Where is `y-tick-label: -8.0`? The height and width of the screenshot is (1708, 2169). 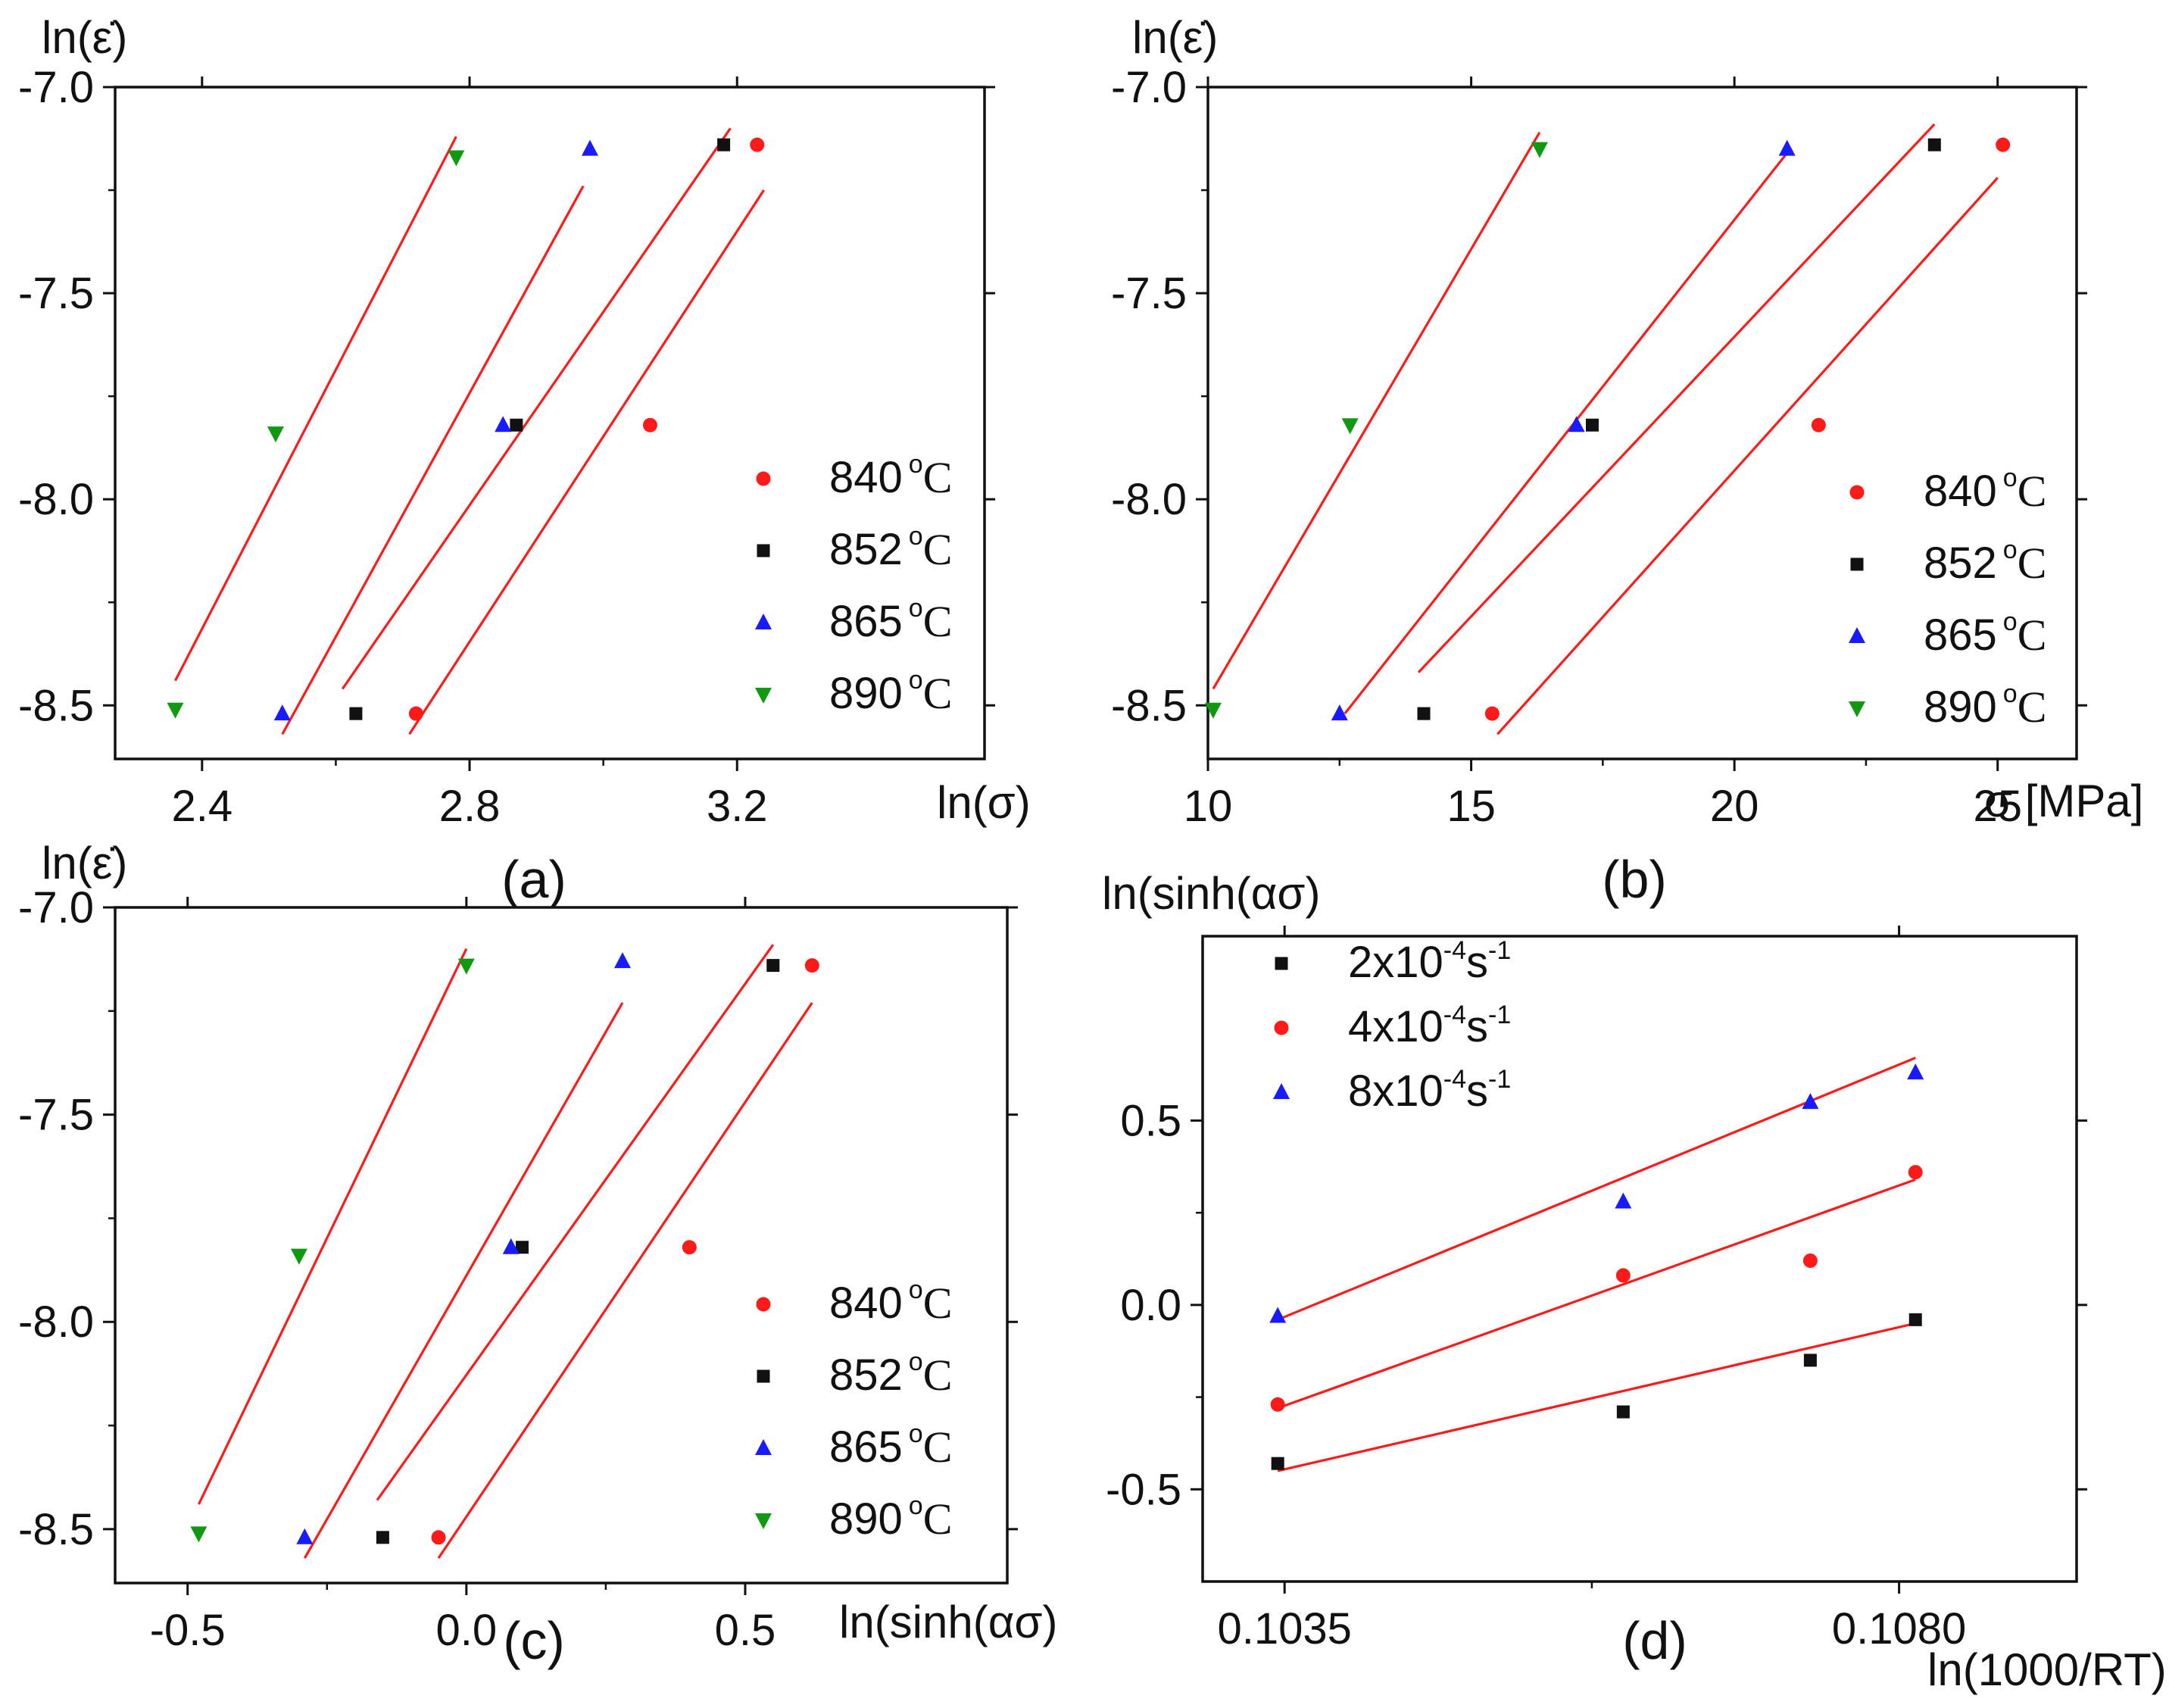 y-tick-label: -8.0 is located at coordinates (1149, 500).